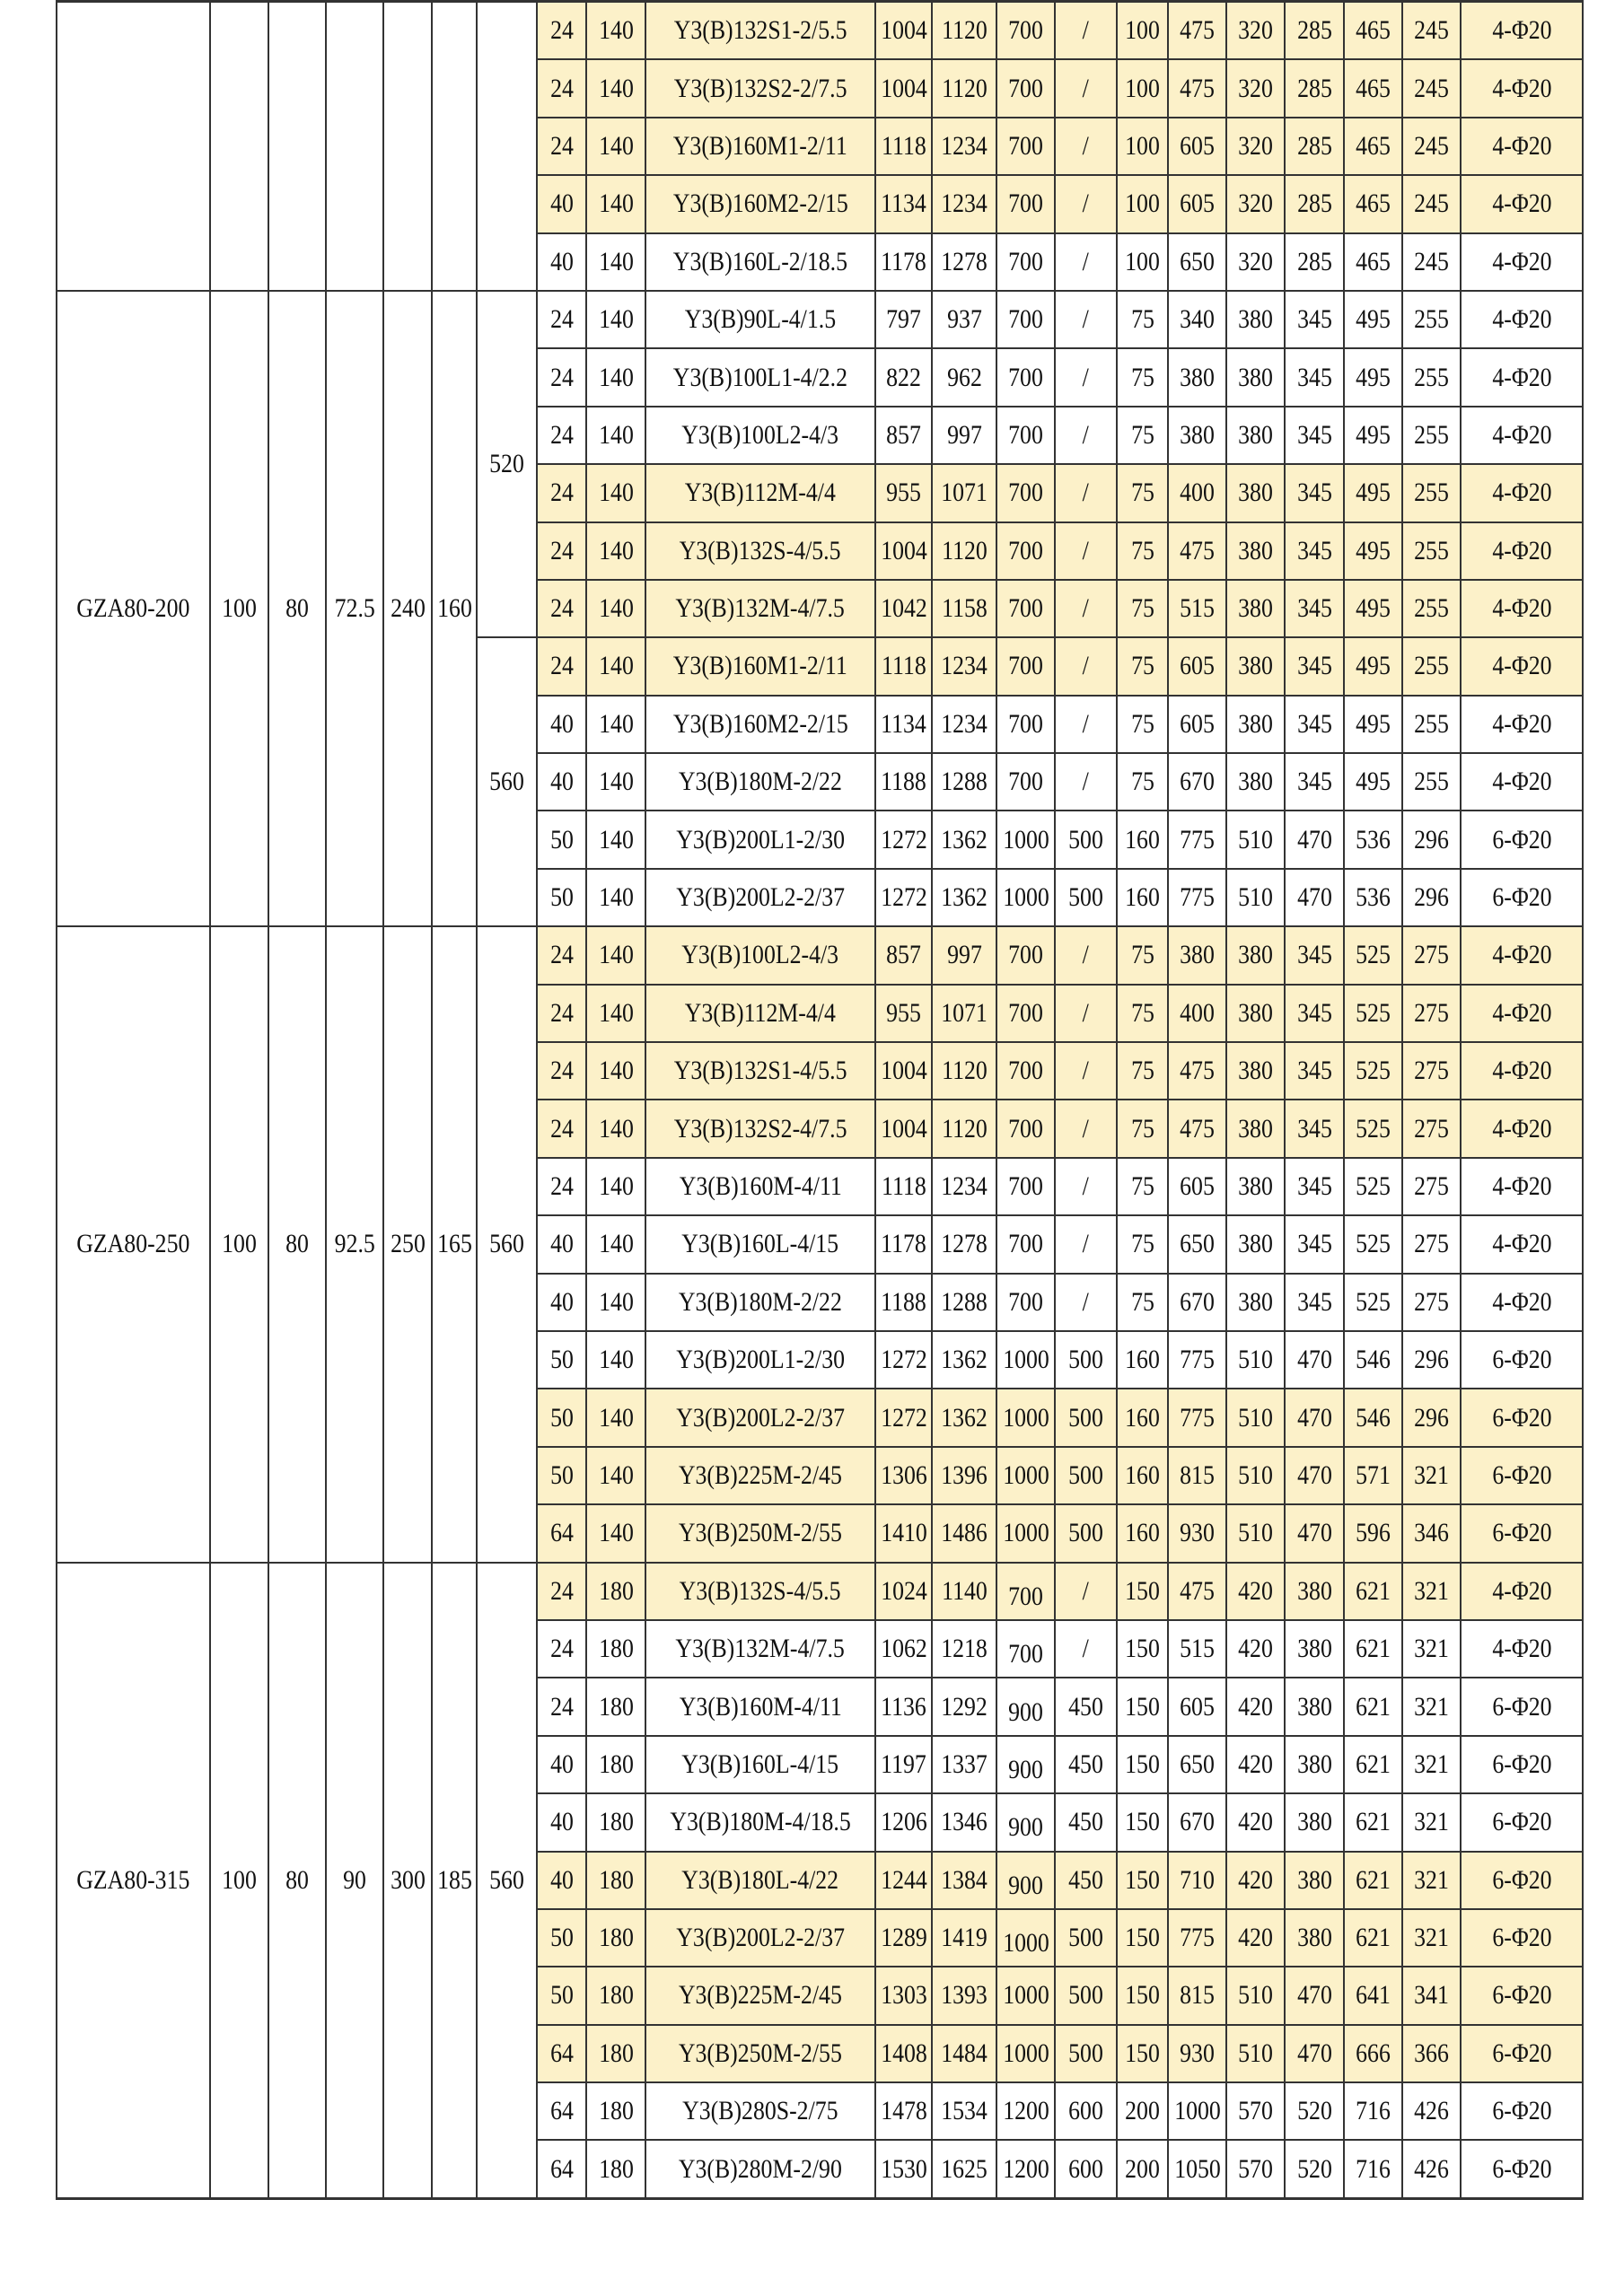 This screenshot has height=2296, width=1624. What do you see at coordinates (904, 897) in the screenshot?
I see `cell-text: 1272` at bounding box center [904, 897].